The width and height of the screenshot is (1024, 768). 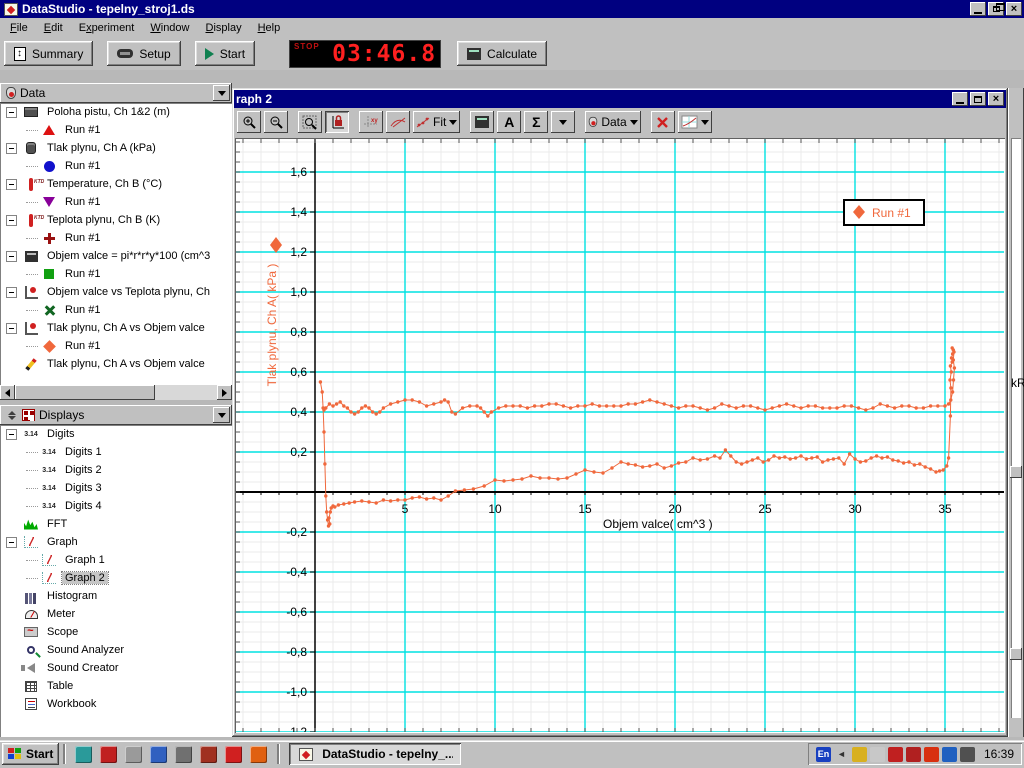 What do you see at coordinates (1014, 9) in the screenshot?
I see `close-button: ×` at bounding box center [1014, 9].